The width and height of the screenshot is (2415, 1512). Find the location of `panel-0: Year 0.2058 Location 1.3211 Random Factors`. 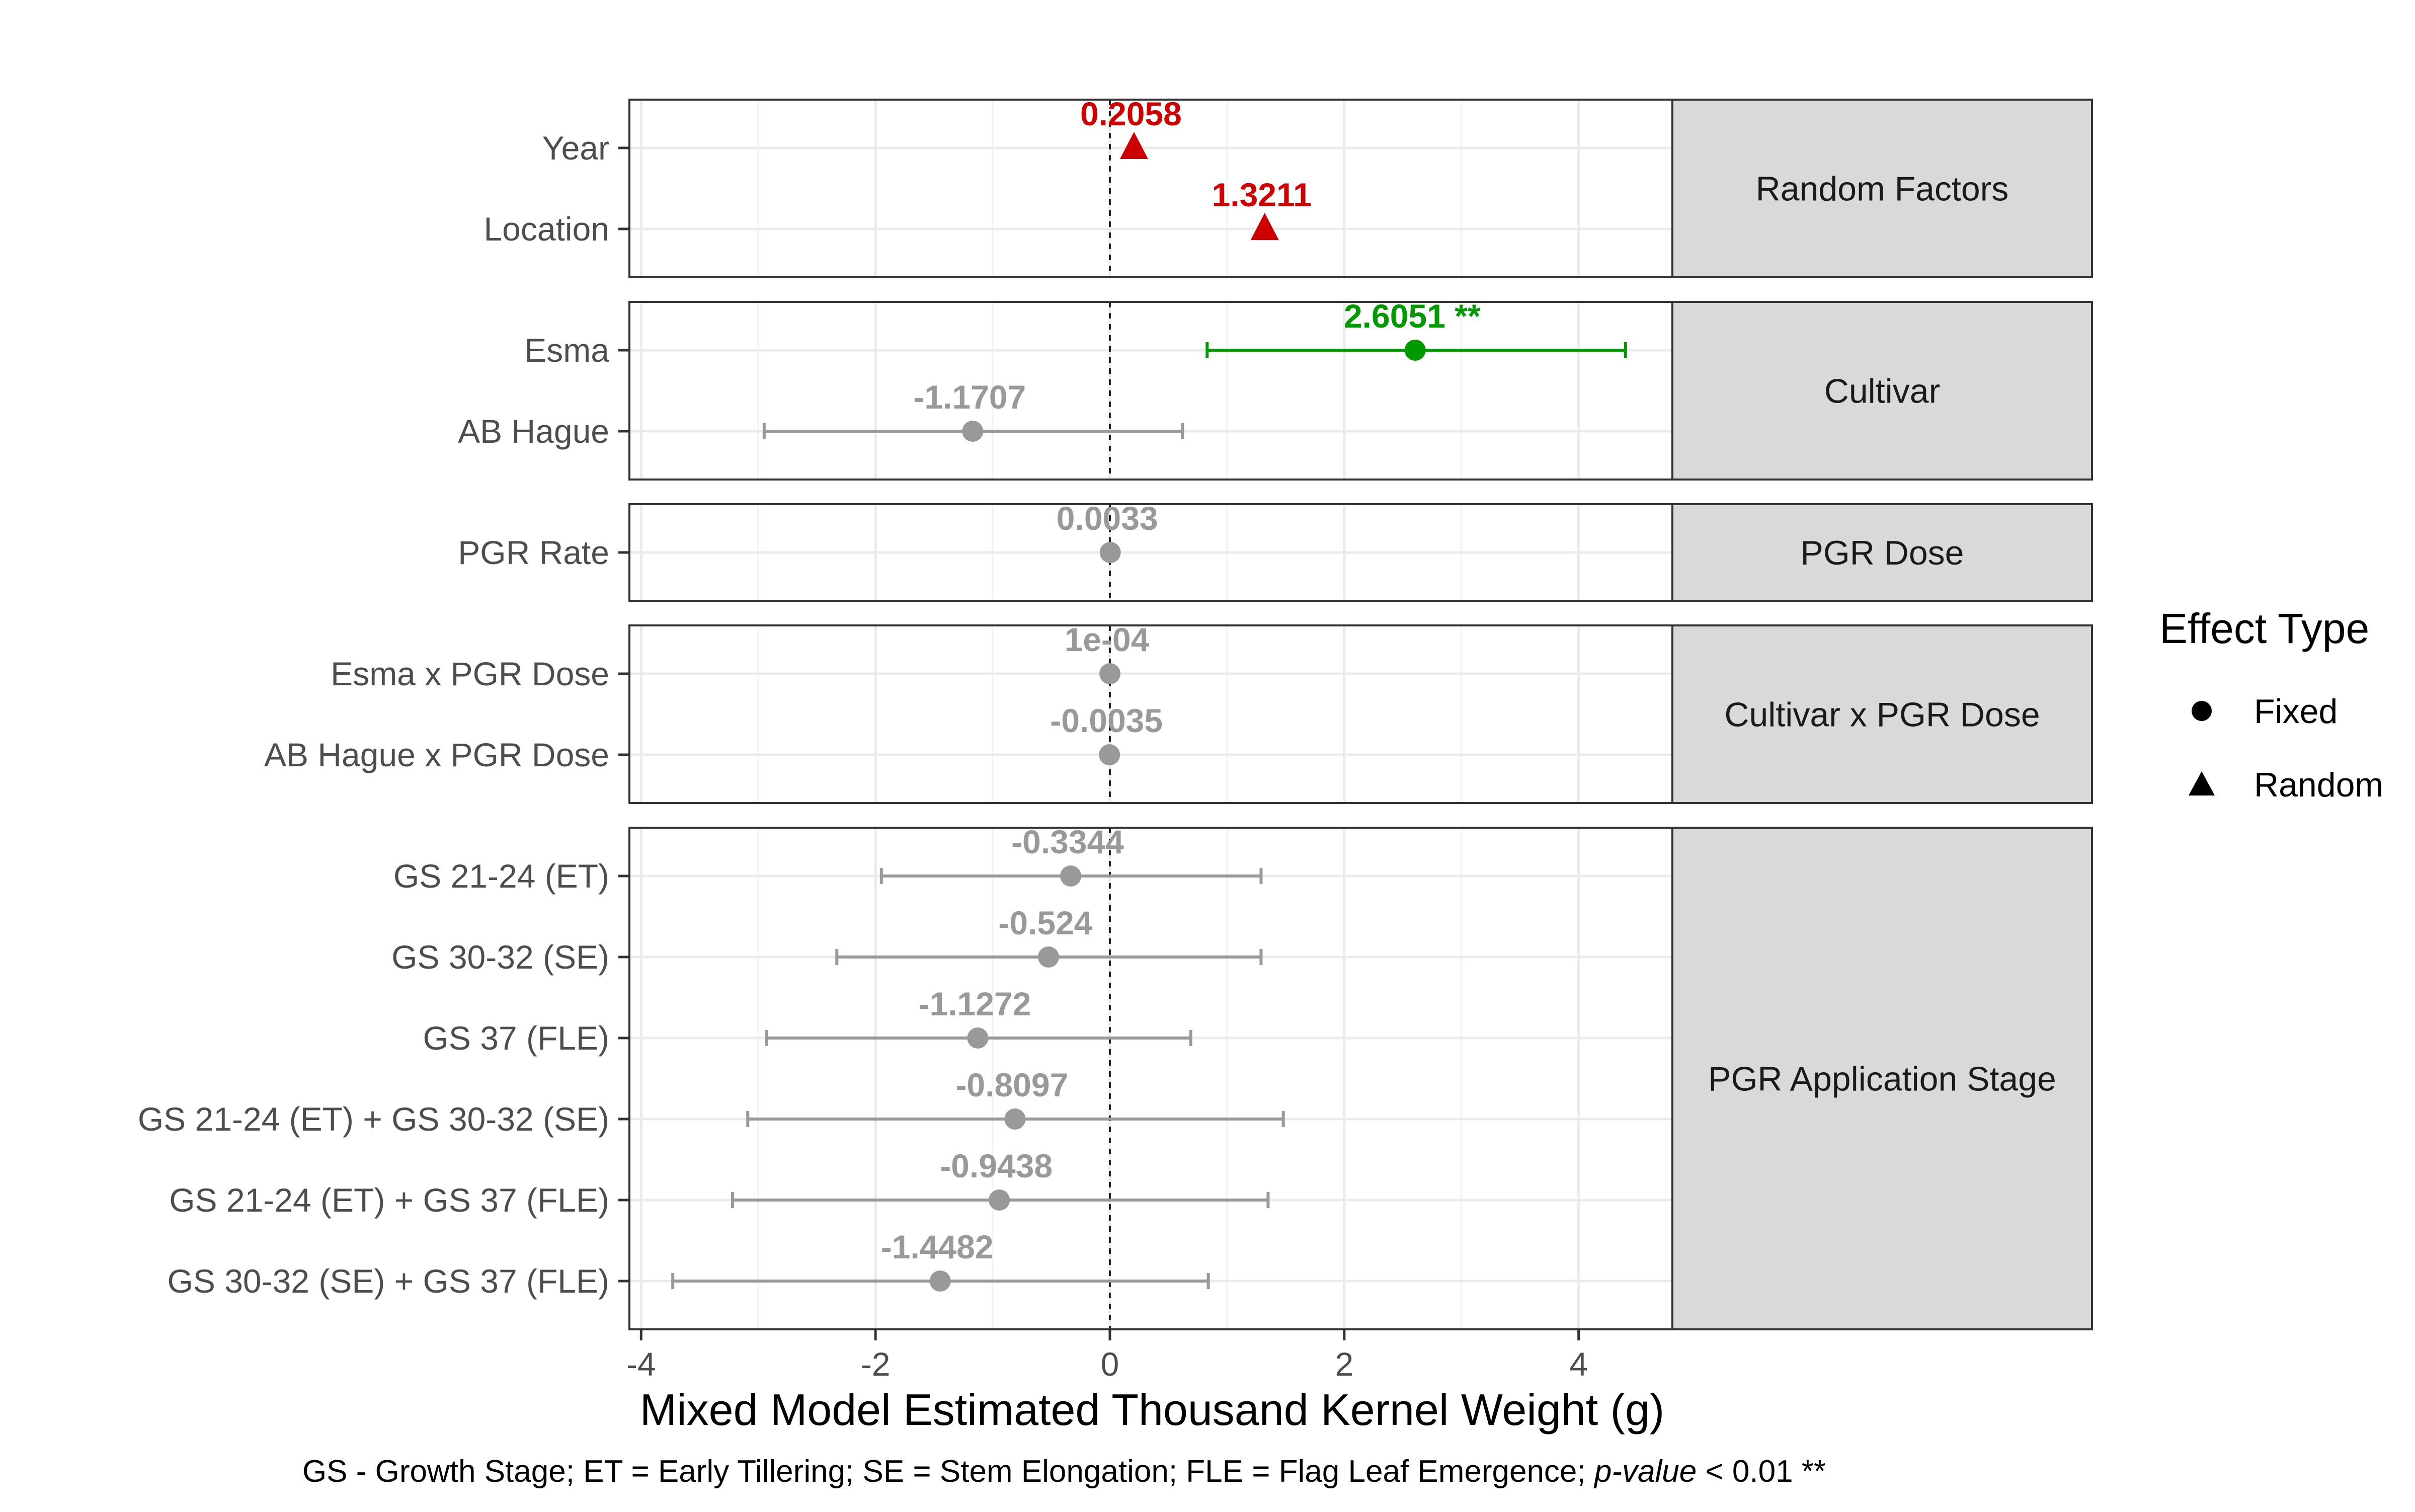

panel-0: Year 0.2058 Location 1.3211 Random Factors is located at coordinates (1288, 186).